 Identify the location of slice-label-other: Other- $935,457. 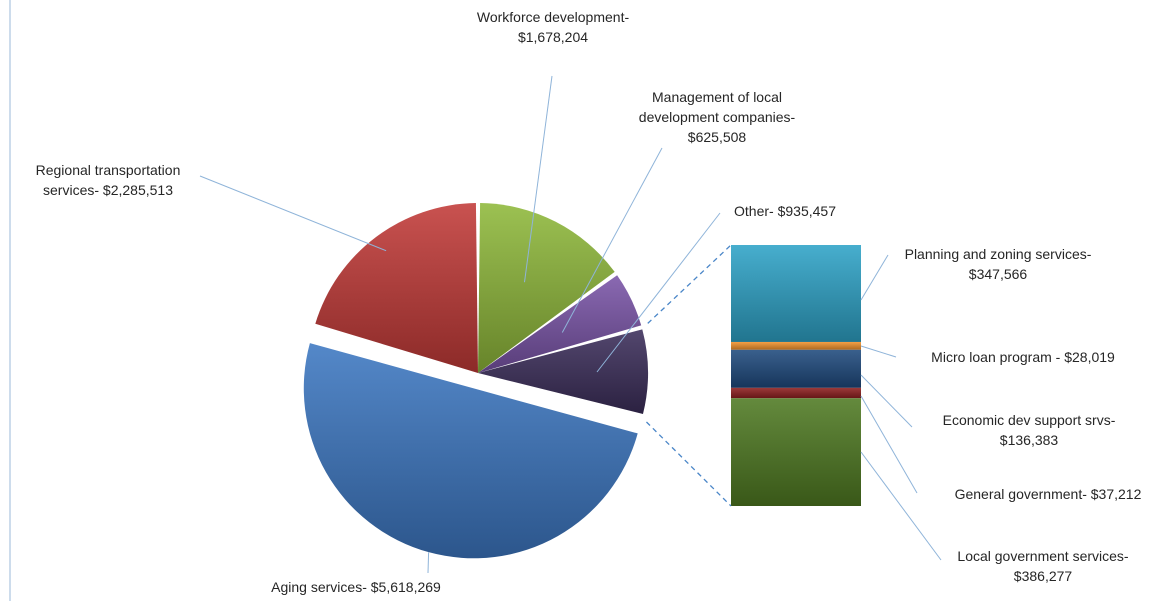
(785, 211).